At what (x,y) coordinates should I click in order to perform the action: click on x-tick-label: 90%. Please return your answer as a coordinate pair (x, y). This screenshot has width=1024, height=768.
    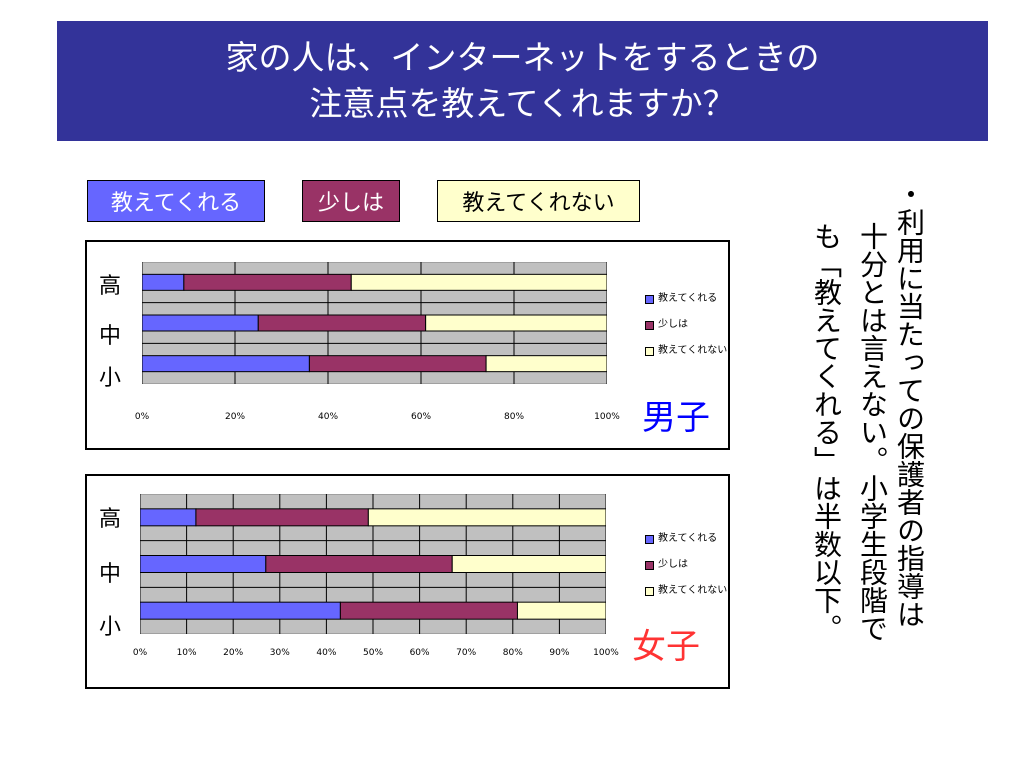
    Looking at the image, I should click on (559, 653).